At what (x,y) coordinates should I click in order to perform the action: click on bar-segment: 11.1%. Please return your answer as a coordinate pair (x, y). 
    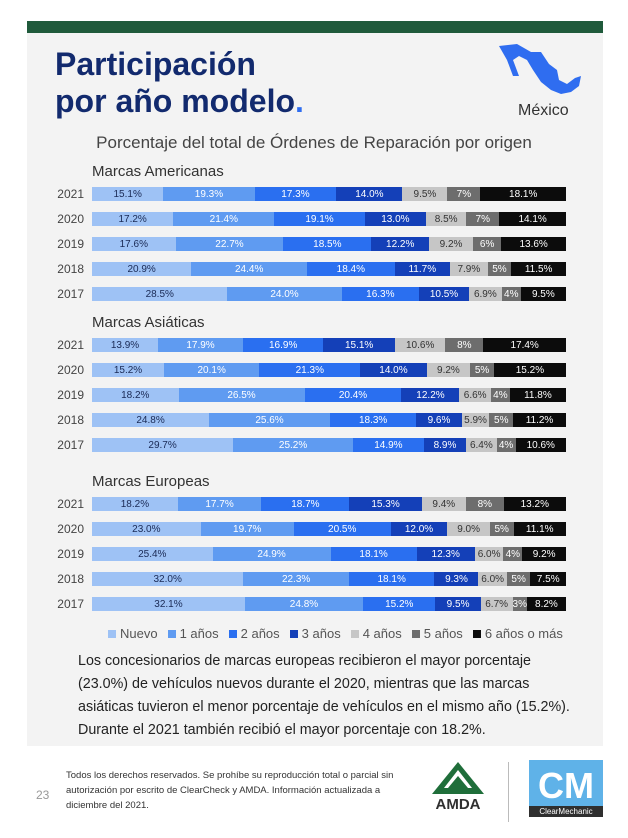
    Looking at the image, I should click on (539, 529).